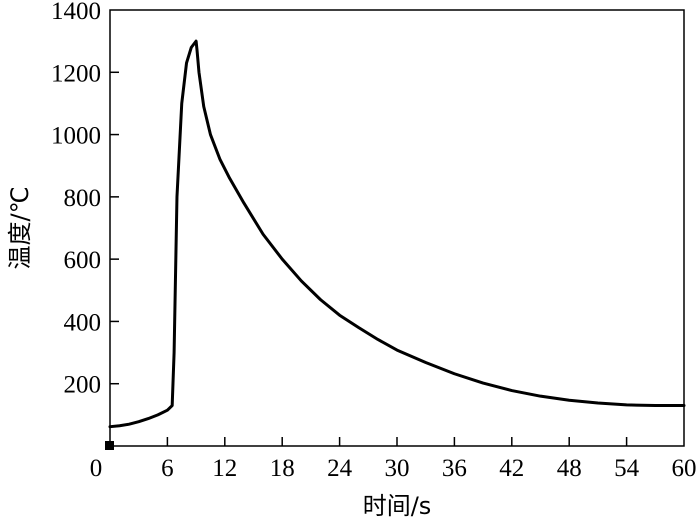 The width and height of the screenshot is (699, 522). What do you see at coordinates (627, 468) in the screenshot?
I see `x-tick-label: 54` at bounding box center [627, 468].